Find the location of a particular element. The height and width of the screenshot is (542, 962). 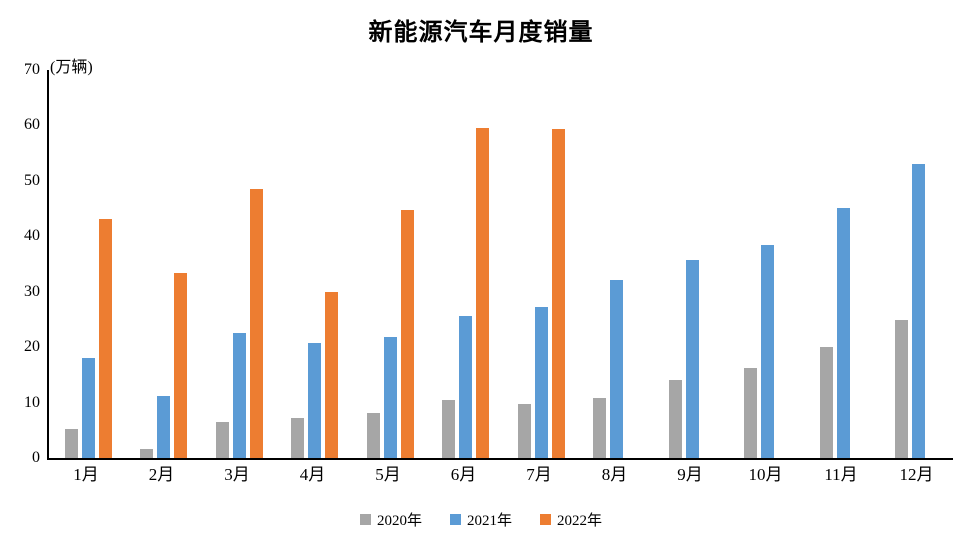

legend-item-2020年: 2020年 is located at coordinates (390, 519).